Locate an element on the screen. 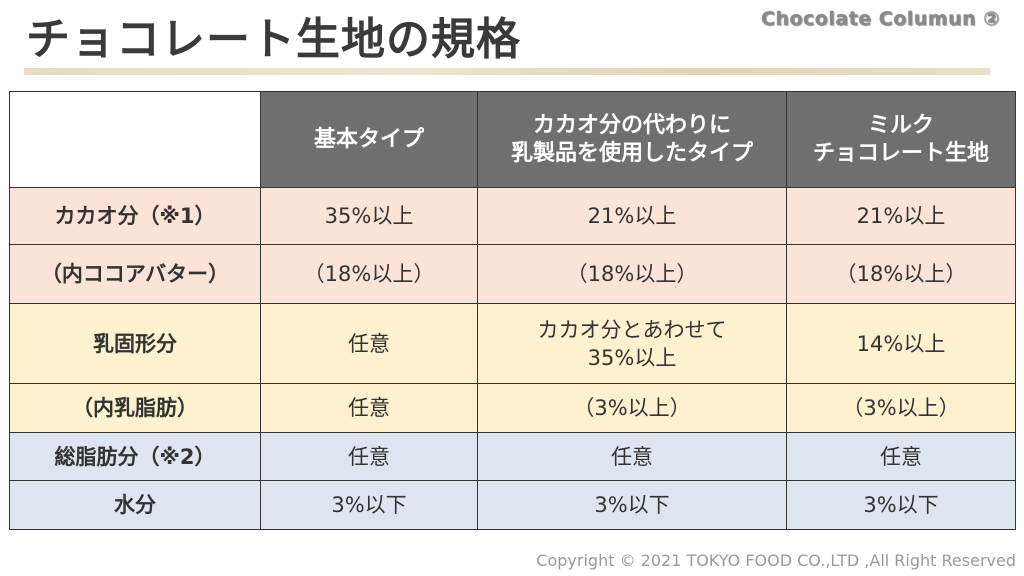 This screenshot has height=576, width=1024. column-header-label: カカオ分の代わりに 乳製品を使用したタイプ is located at coordinates (631, 139).